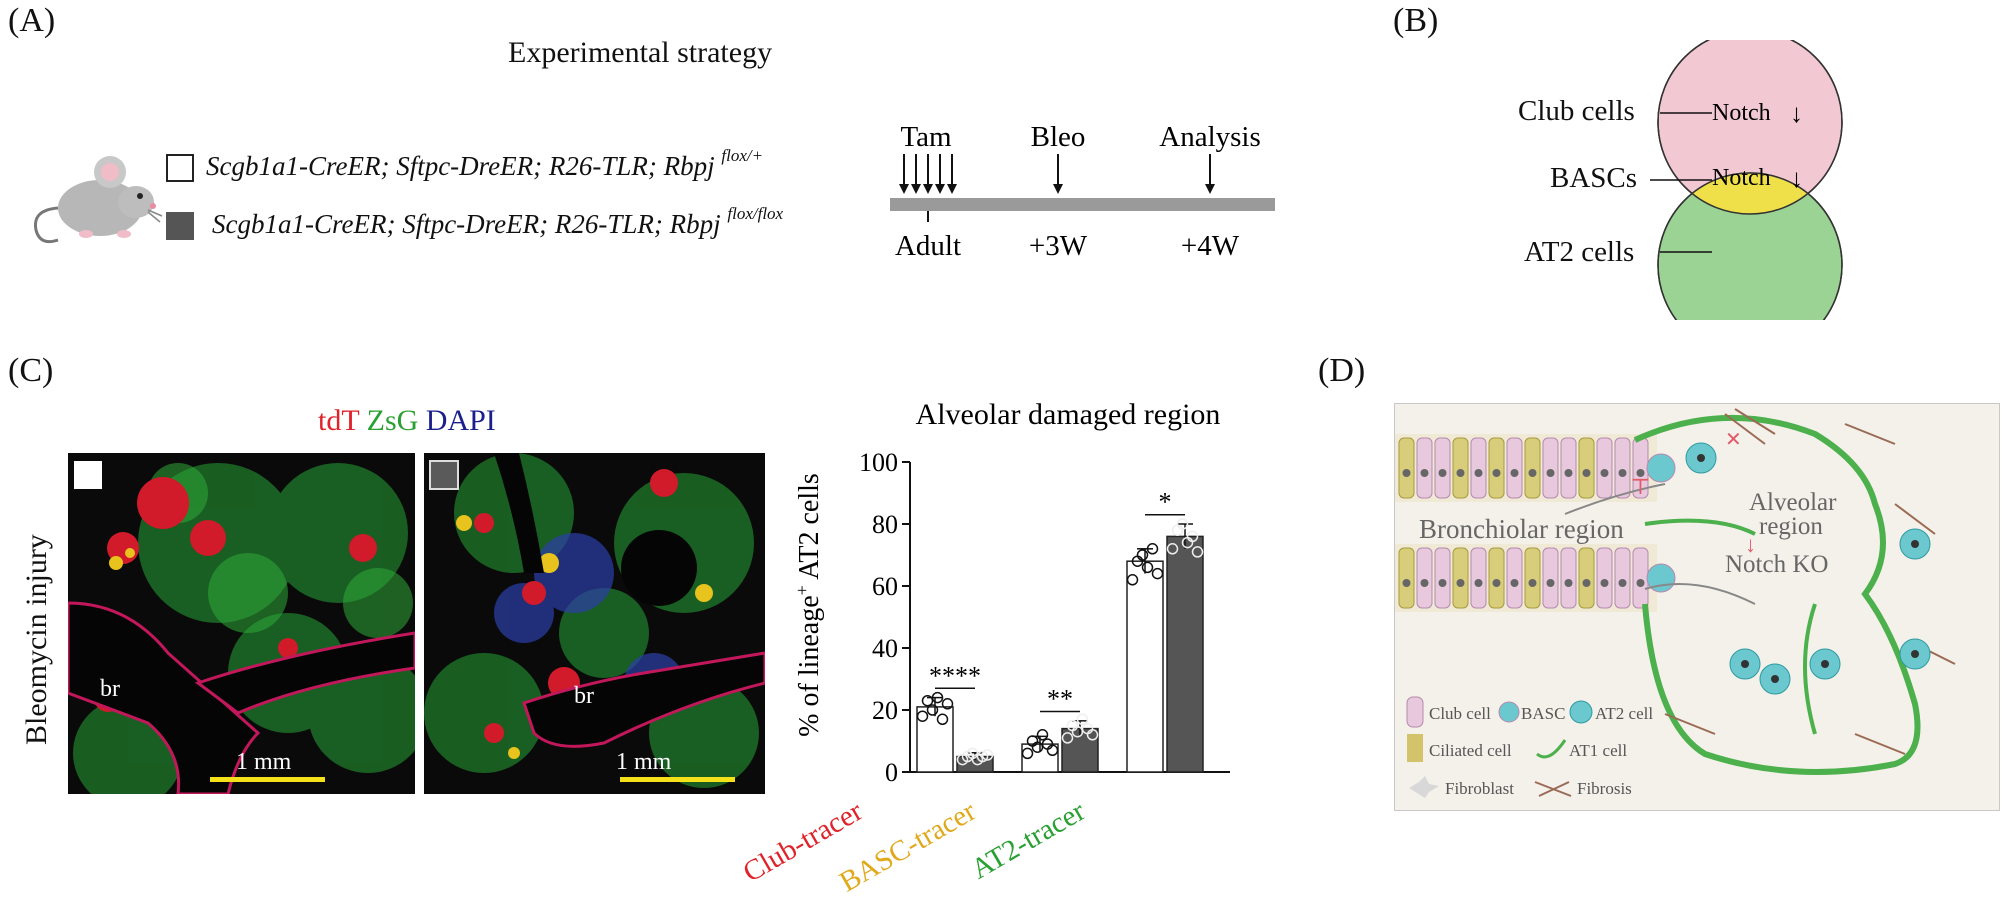 This screenshot has height=899, width=2009. I want to click on micrograph-mutant: br 1 mm, so click(594, 623).